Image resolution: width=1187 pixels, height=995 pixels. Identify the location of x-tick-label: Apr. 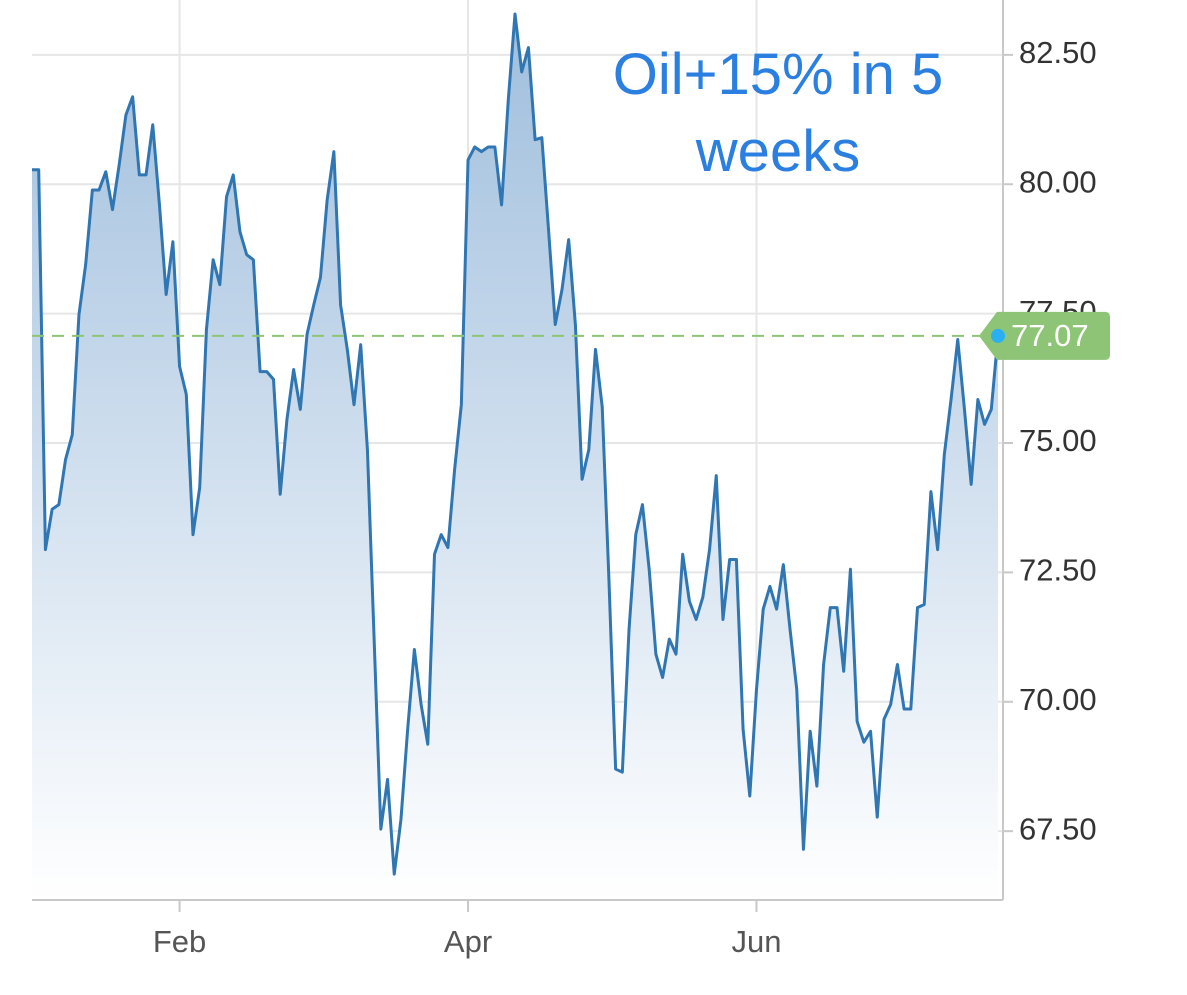
(468, 941).